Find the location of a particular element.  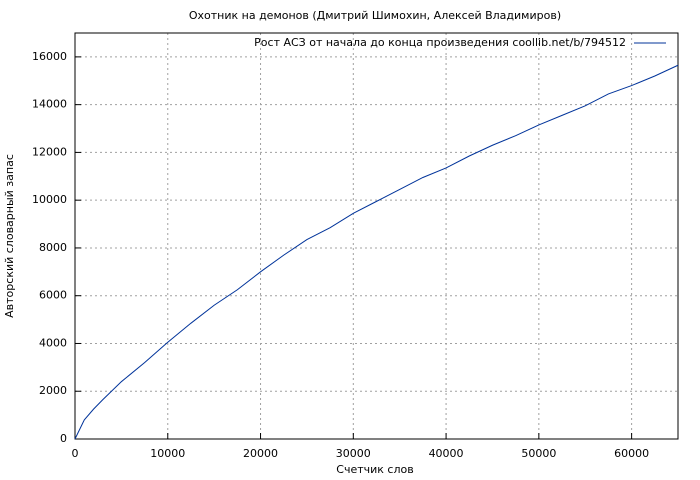

x-tick-label: 60000 is located at coordinates (631, 453).